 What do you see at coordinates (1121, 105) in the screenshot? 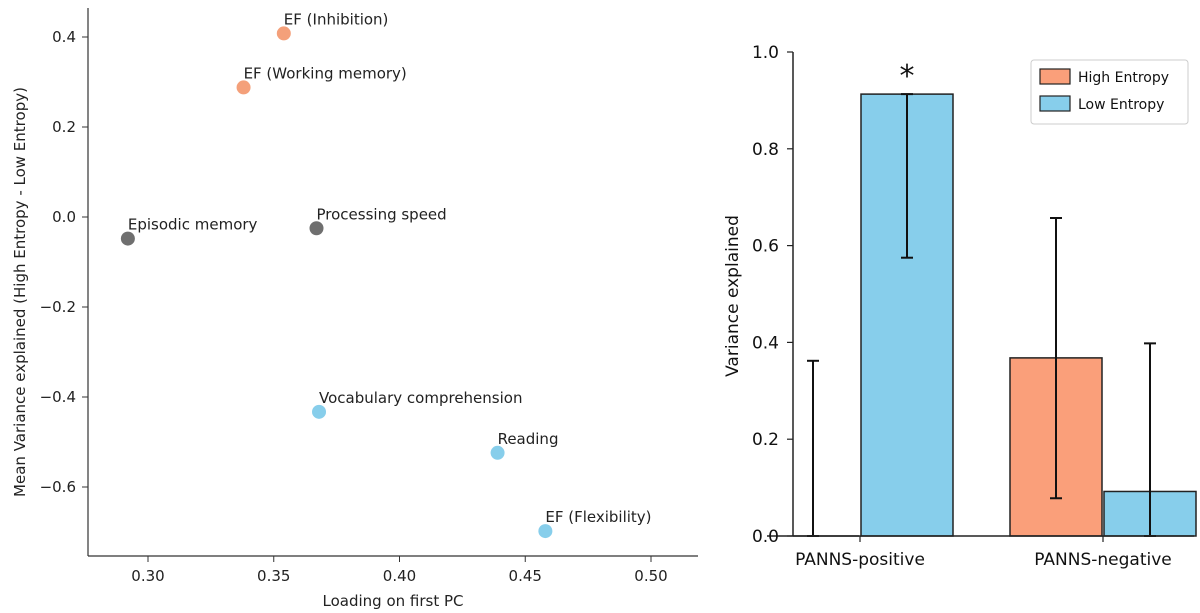
I see `legend-label: Low Entropy` at bounding box center [1121, 105].